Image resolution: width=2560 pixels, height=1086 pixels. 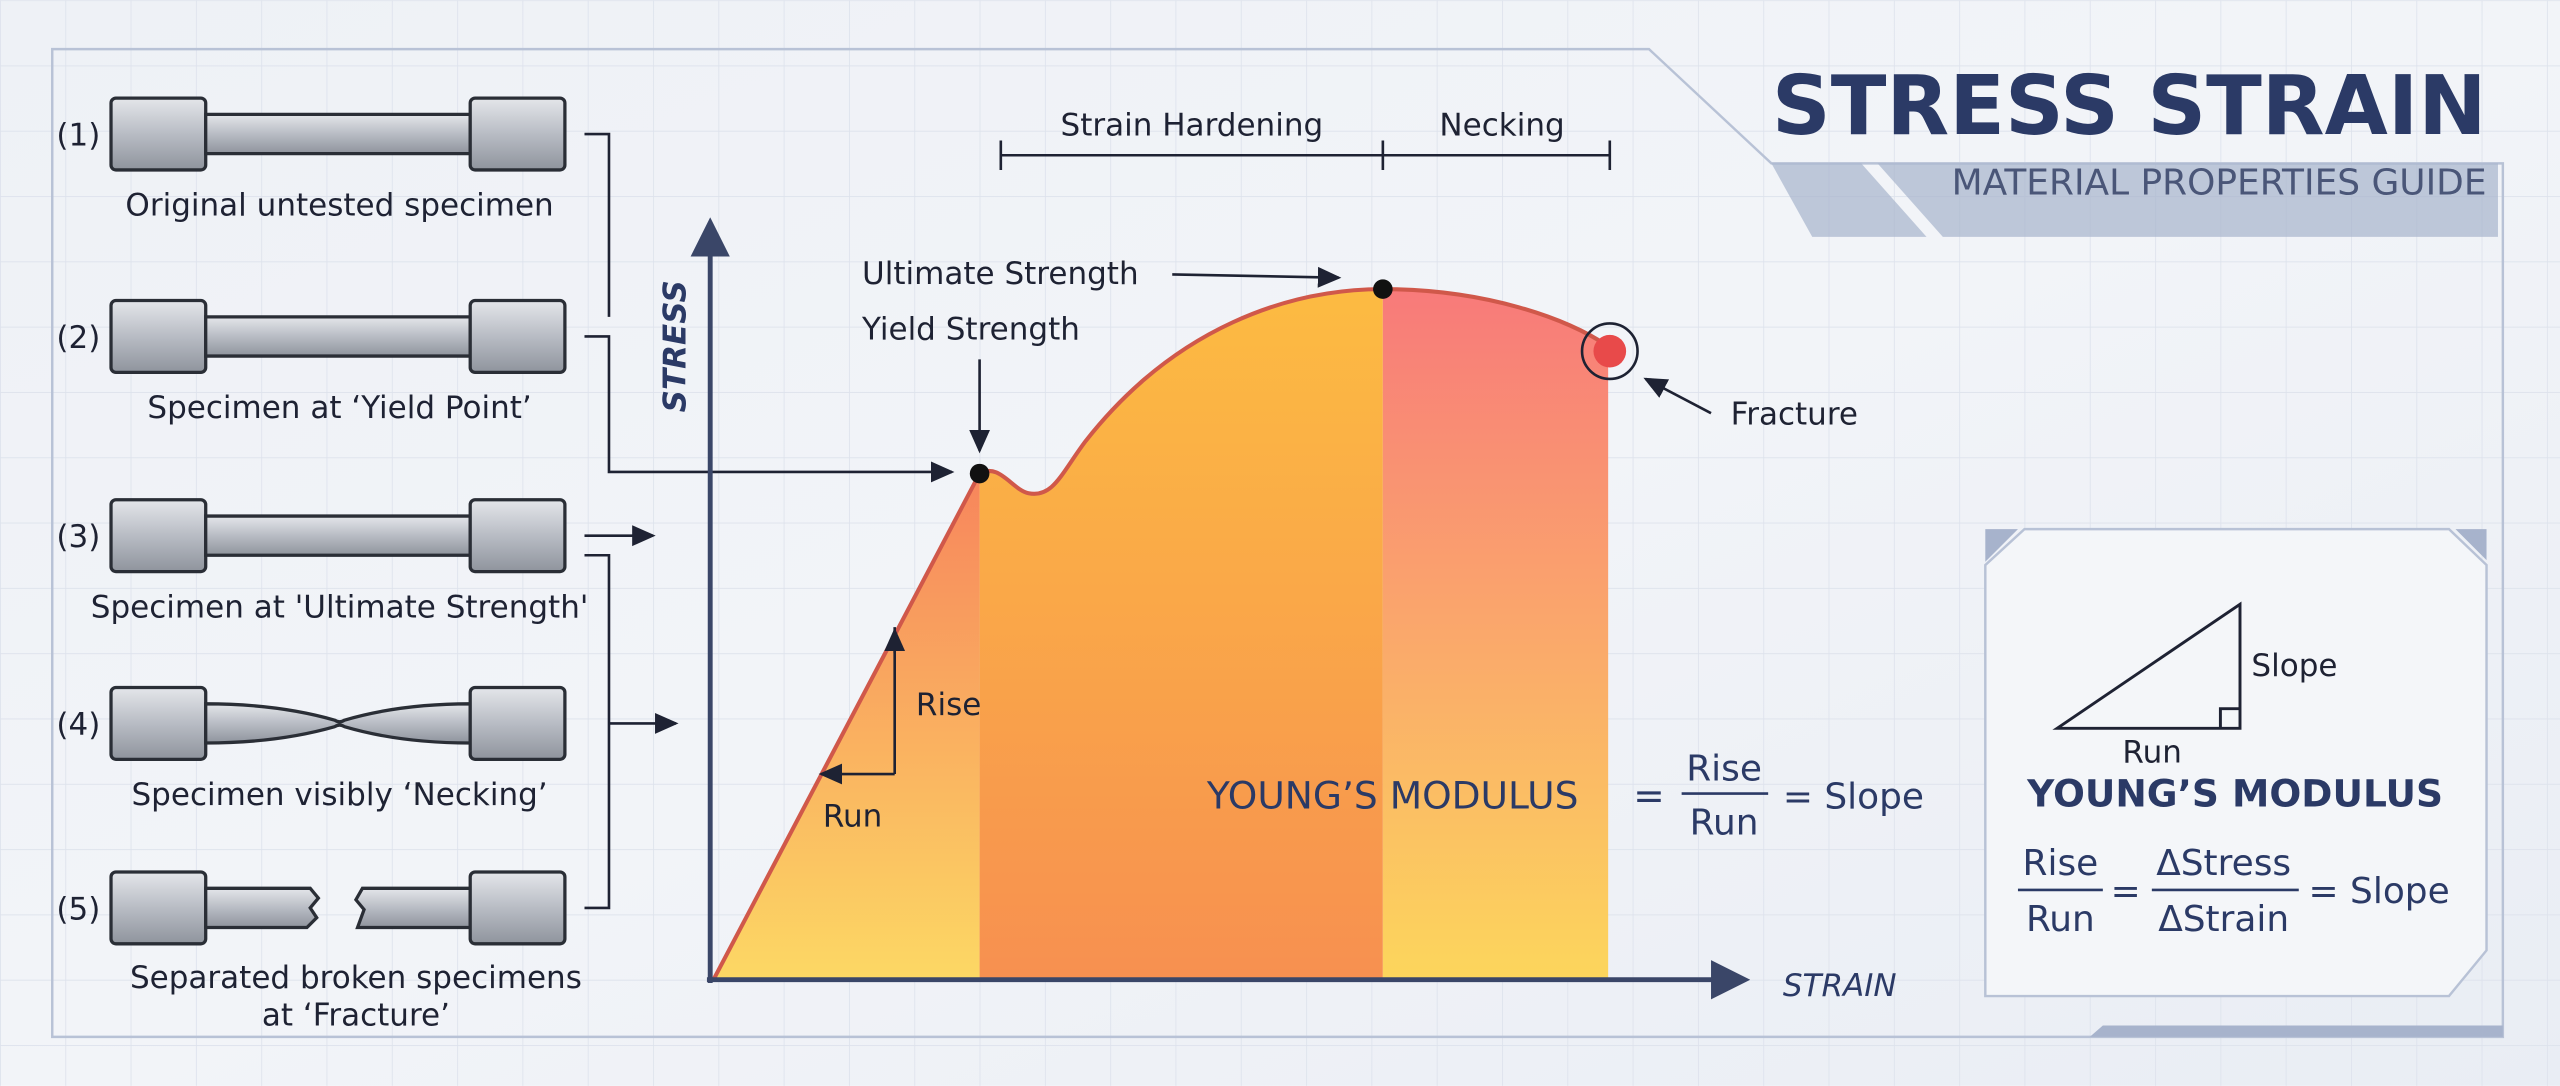 I want to click on specimen-label: Specimen at 'Ultimate Strength', so click(x=340, y=607).